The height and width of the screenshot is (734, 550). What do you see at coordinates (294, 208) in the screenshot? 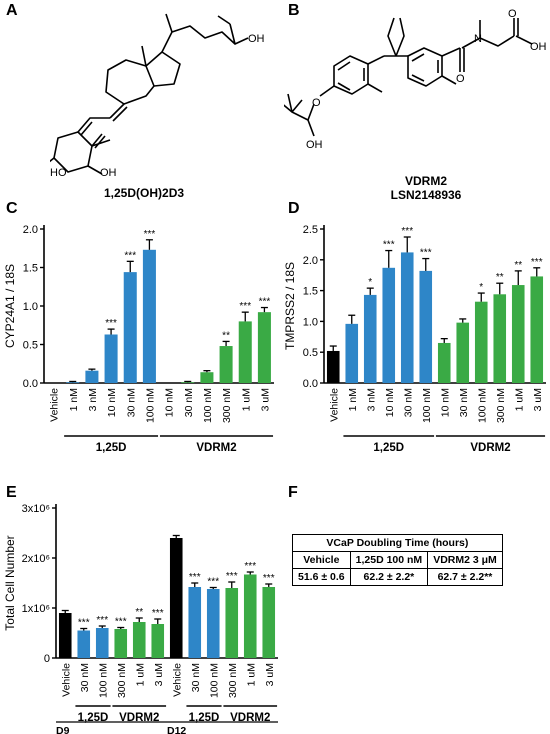
I see `panel-letter-d: D` at bounding box center [294, 208].